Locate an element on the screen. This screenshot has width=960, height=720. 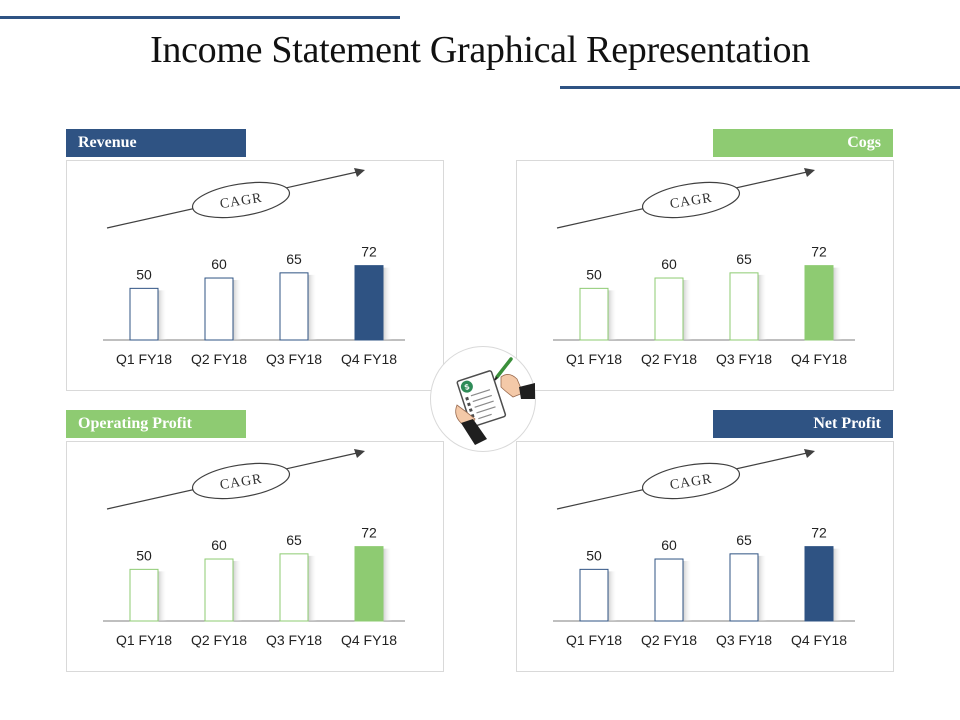
panel-label-revenue: Revenue is located at coordinates (156, 143).